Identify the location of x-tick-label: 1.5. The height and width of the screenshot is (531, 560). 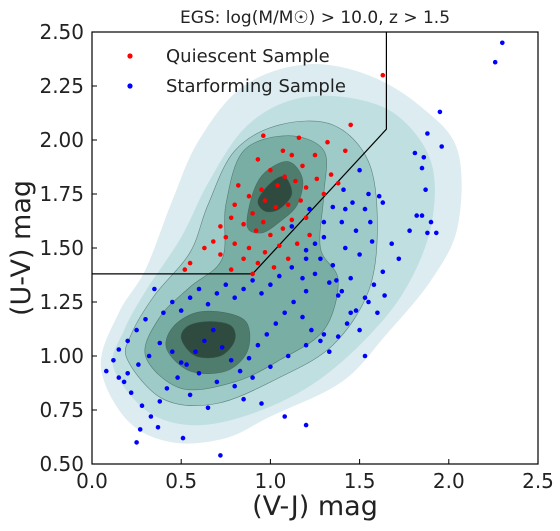
(360, 481).